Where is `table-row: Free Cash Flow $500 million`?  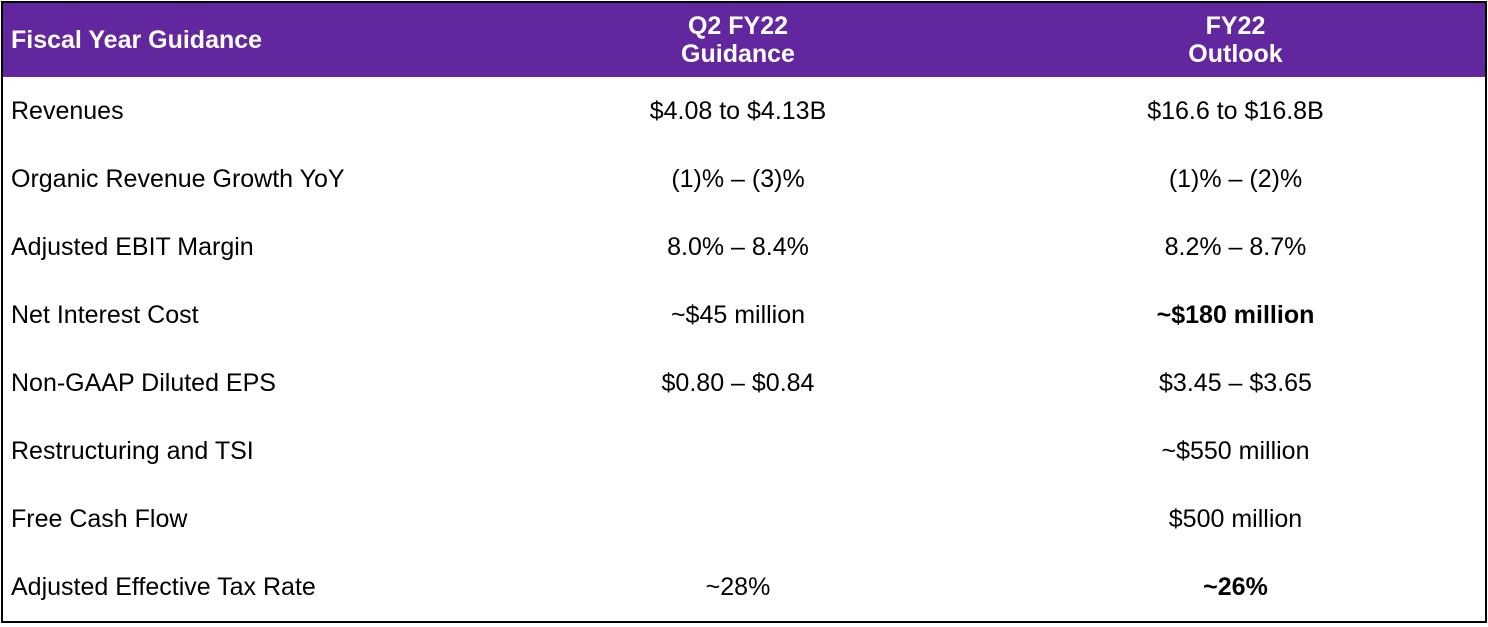
table-row: Free Cash Flow $500 million is located at coordinates (744, 519).